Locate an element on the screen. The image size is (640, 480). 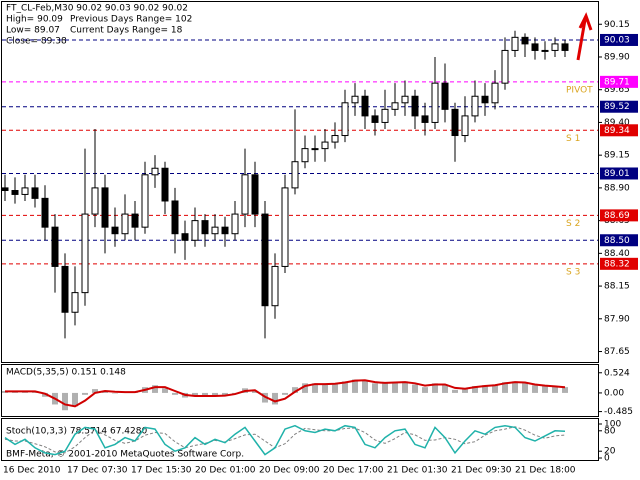
level-label: 89.01 is located at coordinates (617, 174).